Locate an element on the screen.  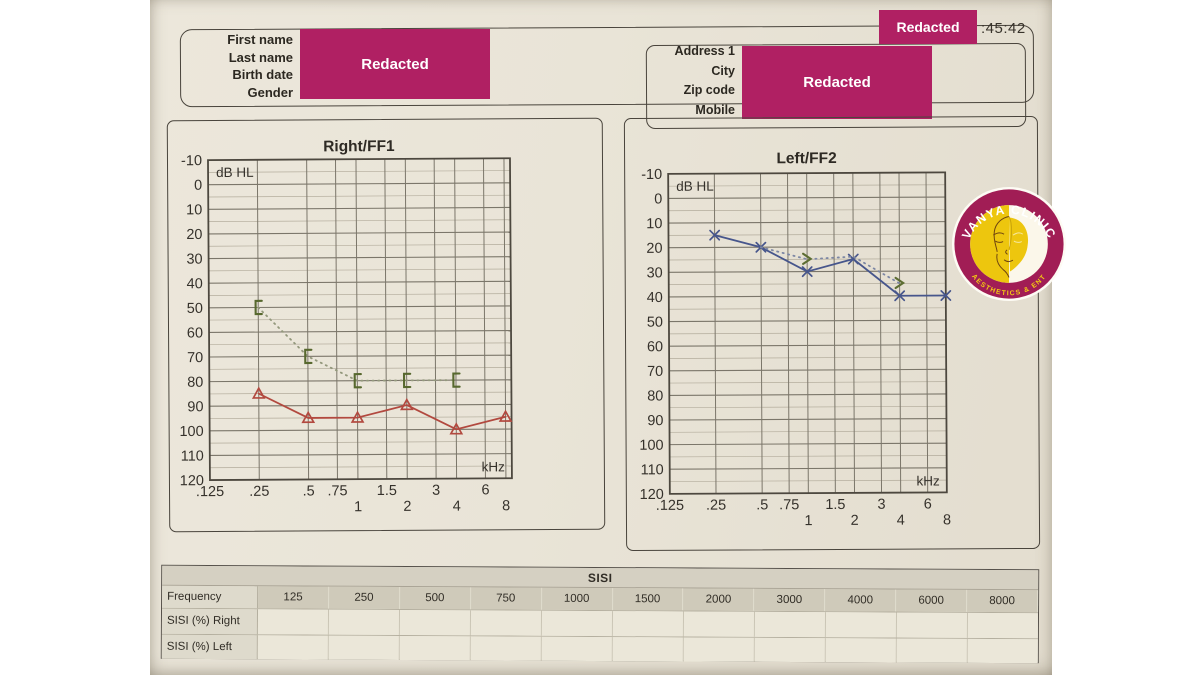
address-field-labels: Address 1 City Zip code Mobile is located at coordinates (688, 81).